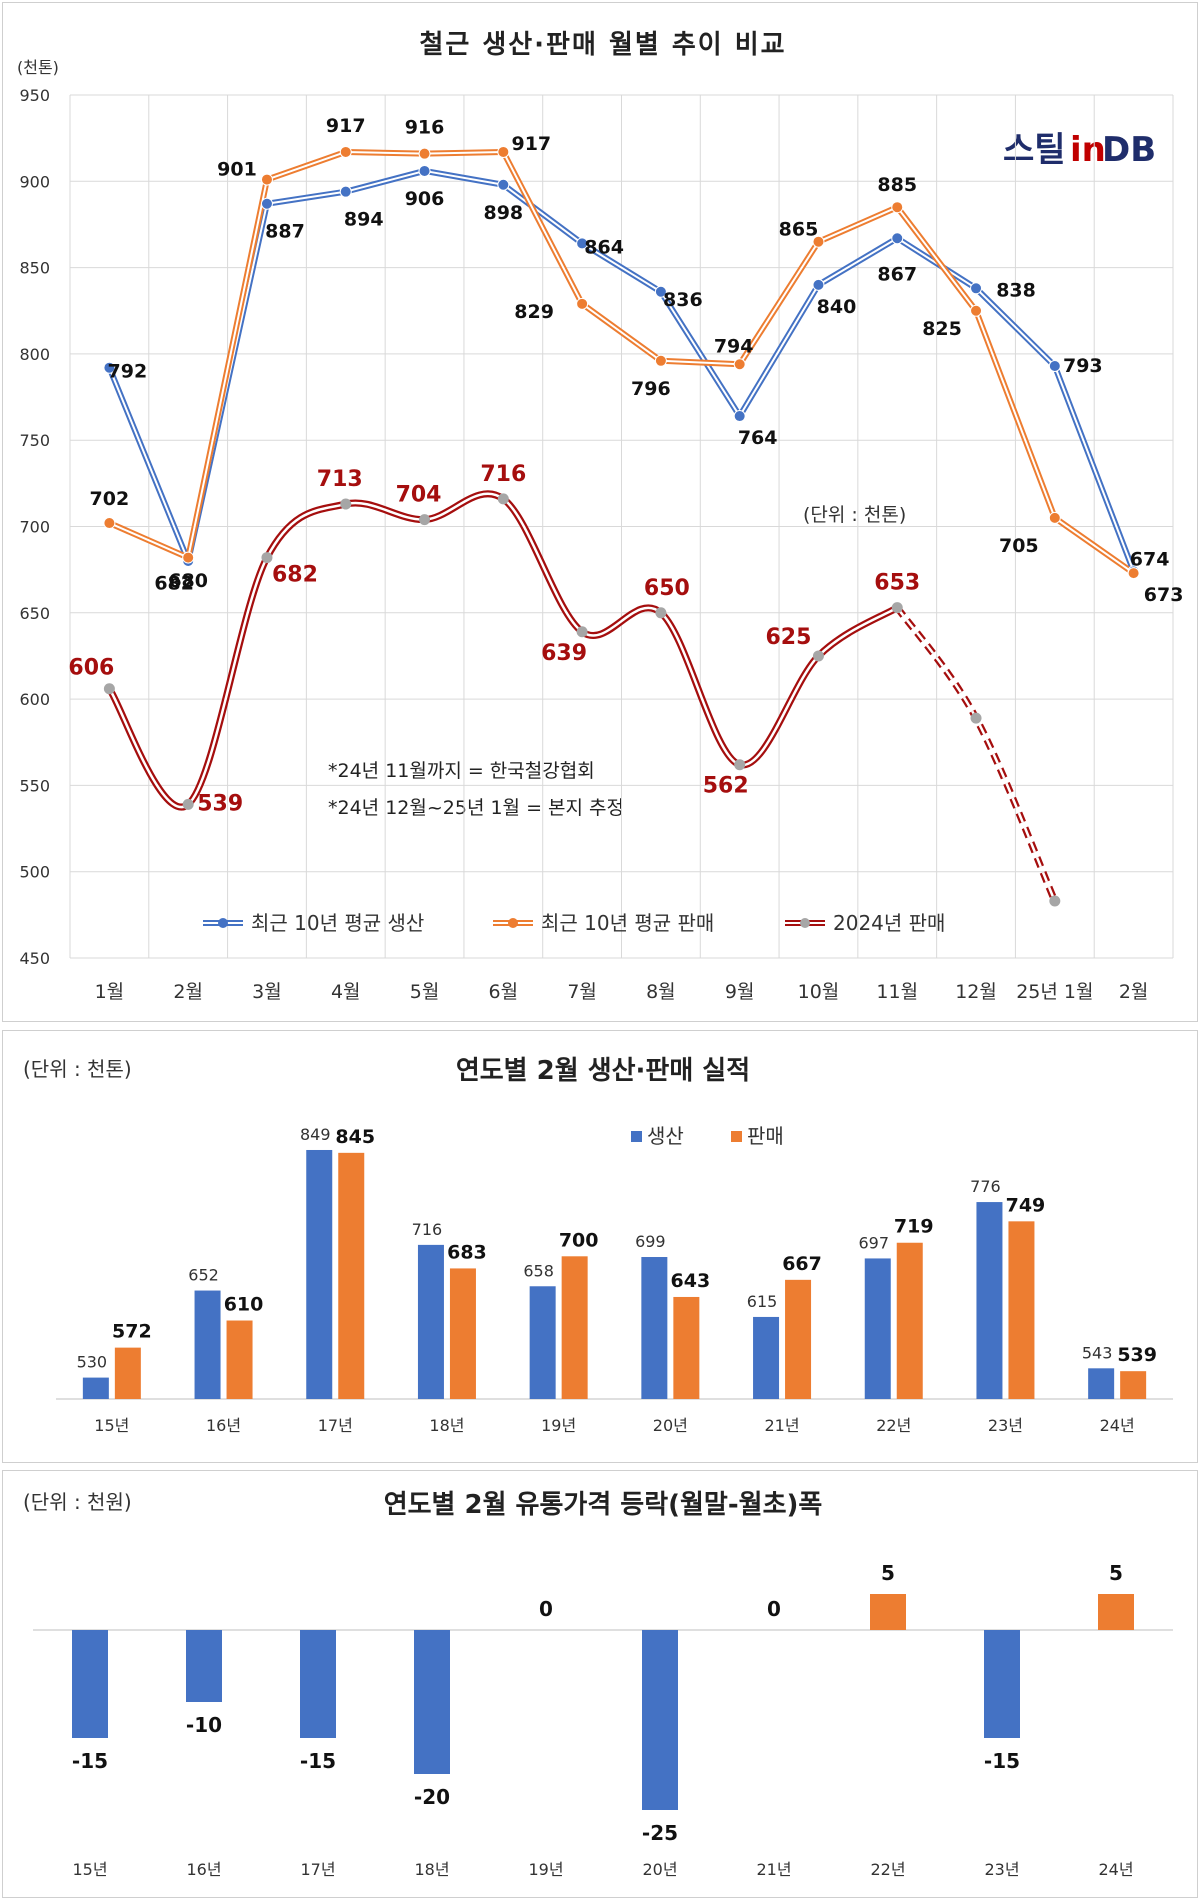 This screenshot has height=1904, width=1201. Describe the element at coordinates (432, 1797) in the screenshot. I see `price-change-value-label: -20` at that location.